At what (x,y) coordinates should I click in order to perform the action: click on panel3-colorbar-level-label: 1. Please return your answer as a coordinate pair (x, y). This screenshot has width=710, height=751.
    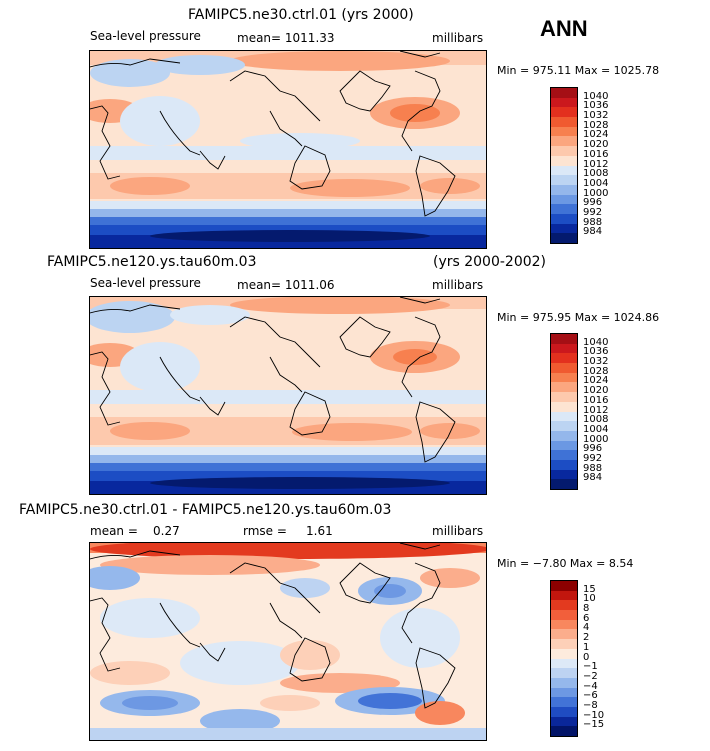
    Looking at the image, I should click on (586, 647).